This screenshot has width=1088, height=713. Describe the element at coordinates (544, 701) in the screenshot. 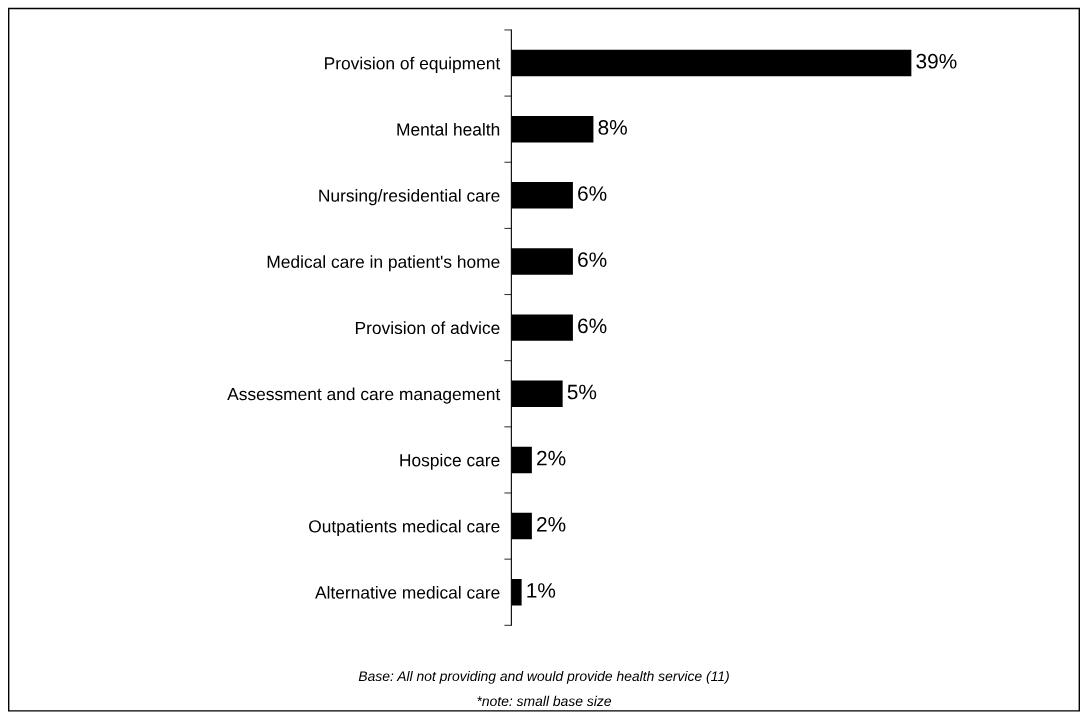

I see `text: *note: small base size` at that location.